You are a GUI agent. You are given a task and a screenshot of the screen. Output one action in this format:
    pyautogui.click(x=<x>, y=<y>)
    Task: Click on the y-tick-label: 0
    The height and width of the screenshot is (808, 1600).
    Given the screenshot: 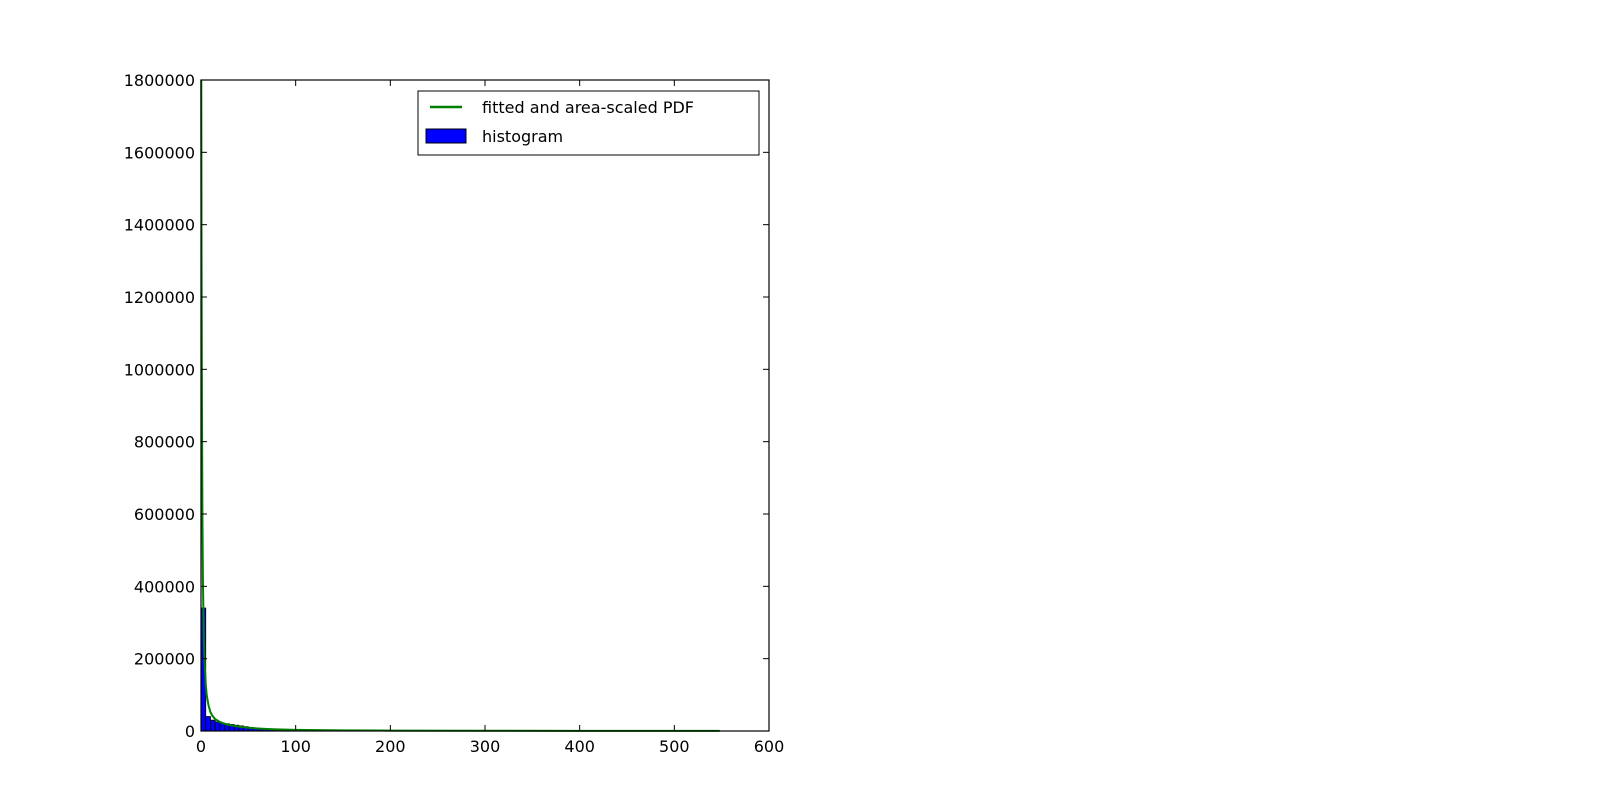 What is the action you would take?
    pyautogui.click(x=190, y=731)
    